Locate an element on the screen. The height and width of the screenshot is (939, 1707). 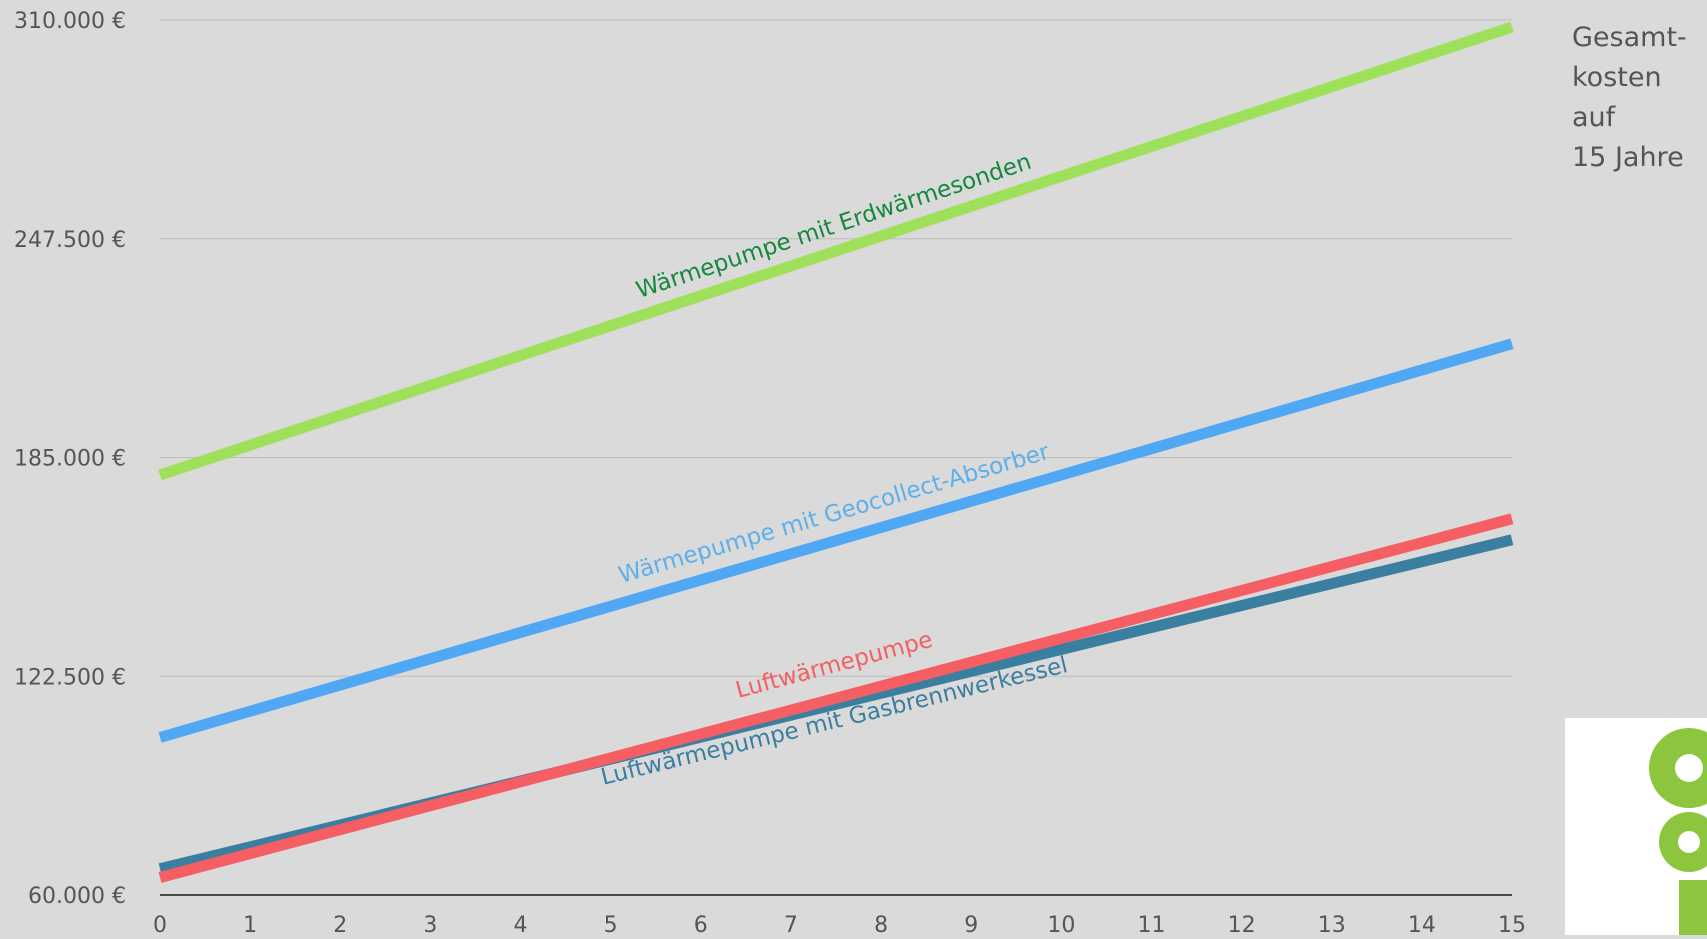
x-tick-label: 8 is located at coordinates (881, 924).